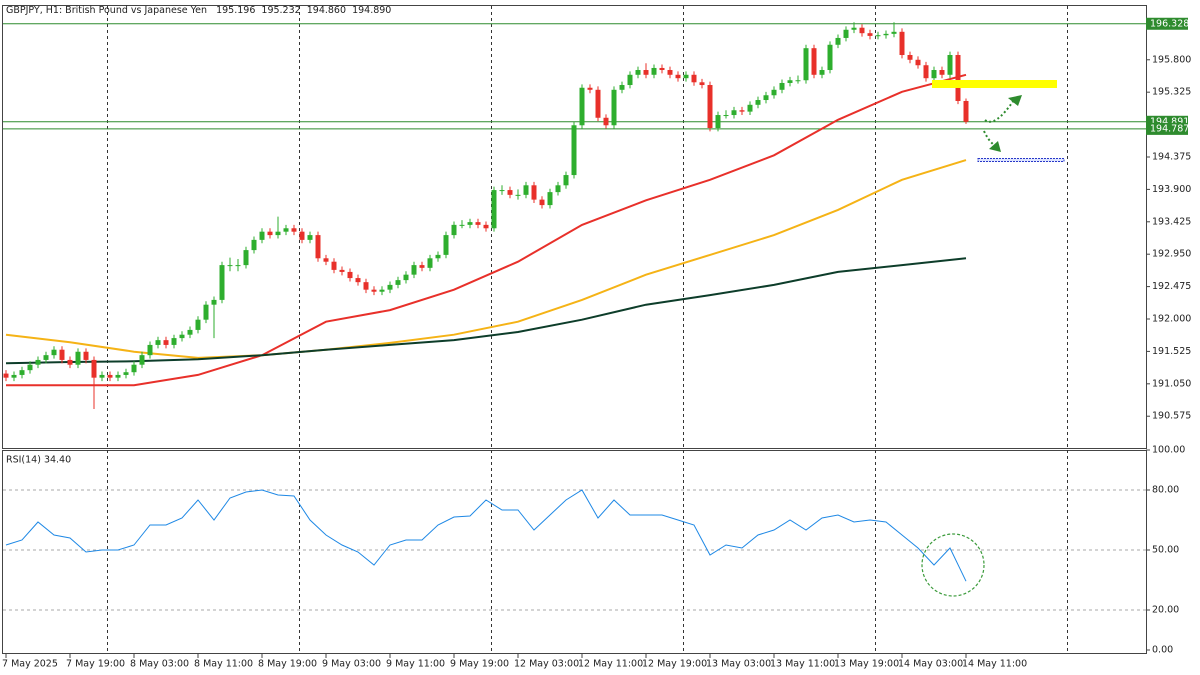  Describe the element at coordinates (415, 664) in the screenshot. I see `x-tick-label: 9 May 11:00` at that location.